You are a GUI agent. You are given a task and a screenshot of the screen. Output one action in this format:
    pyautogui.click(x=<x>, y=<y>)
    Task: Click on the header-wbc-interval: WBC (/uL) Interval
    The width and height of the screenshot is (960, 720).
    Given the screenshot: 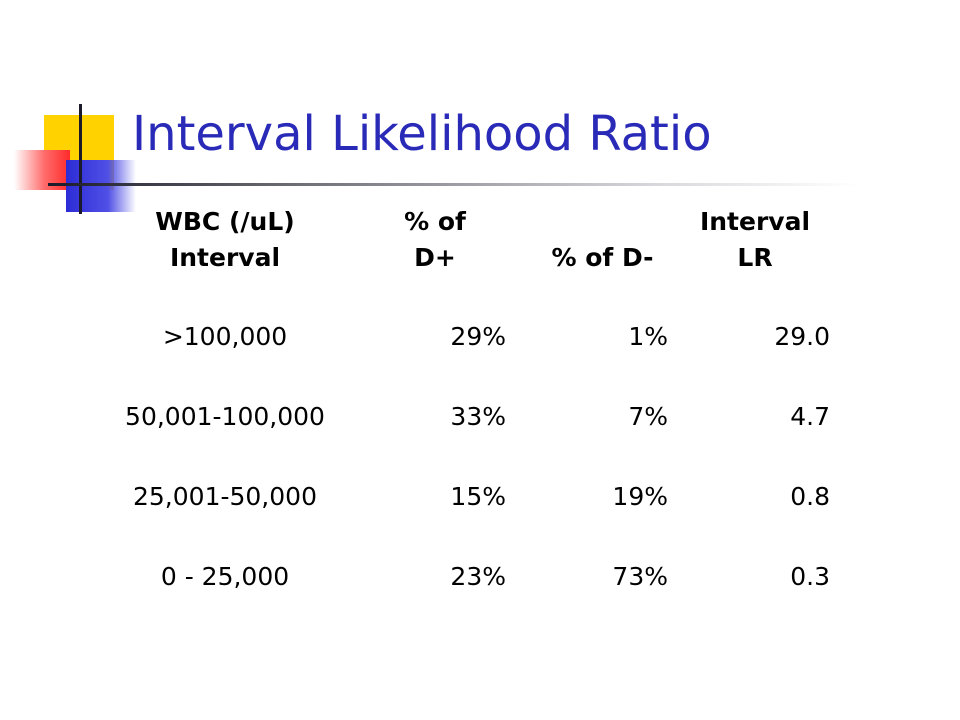 What is the action you would take?
    pyautogui.click(x=225, y=240)
    